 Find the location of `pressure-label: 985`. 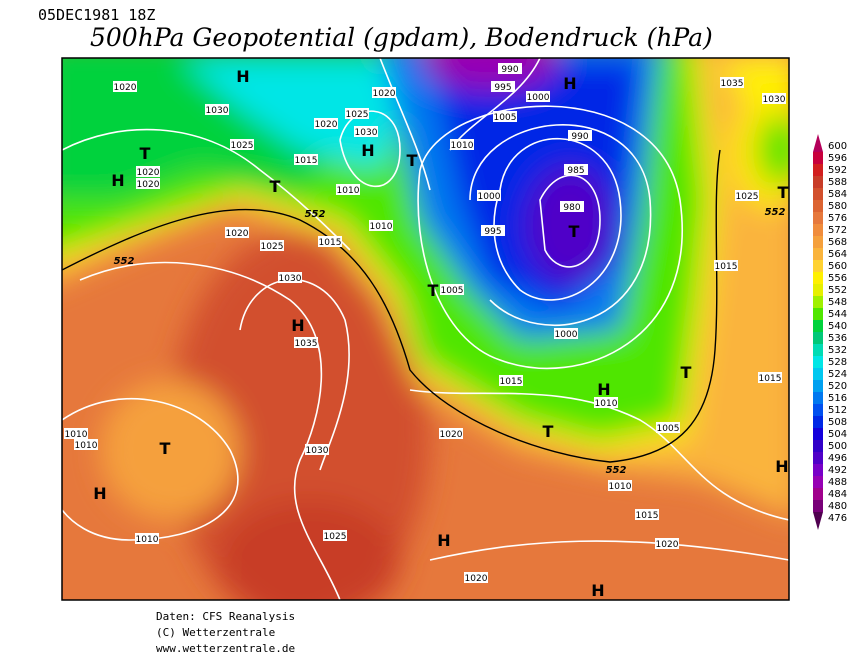

pressure-label: 985 is located at coordinates (575, 171).